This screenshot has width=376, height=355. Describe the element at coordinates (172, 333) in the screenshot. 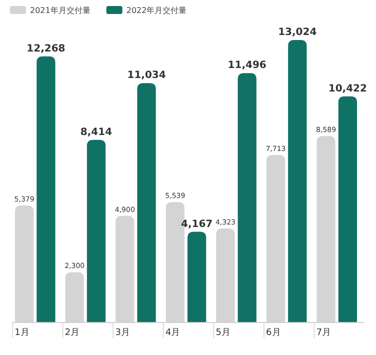

I see `x-tick-label: 4月` at that location.